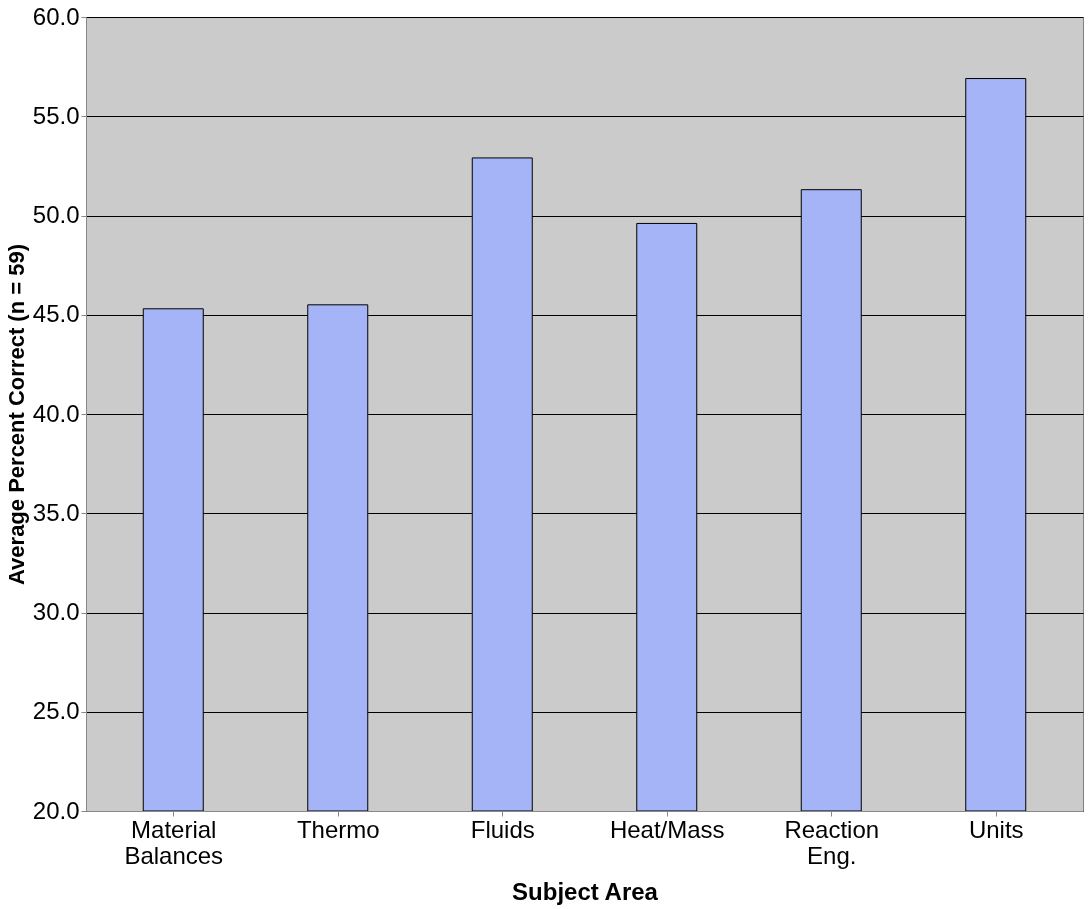 The height and width of the screenshot is (909, 1088). What do you see at coordinates (502, 829) in the screenshot?
I see `x-tick-label: Fluids` at bounding box center [502, 829].